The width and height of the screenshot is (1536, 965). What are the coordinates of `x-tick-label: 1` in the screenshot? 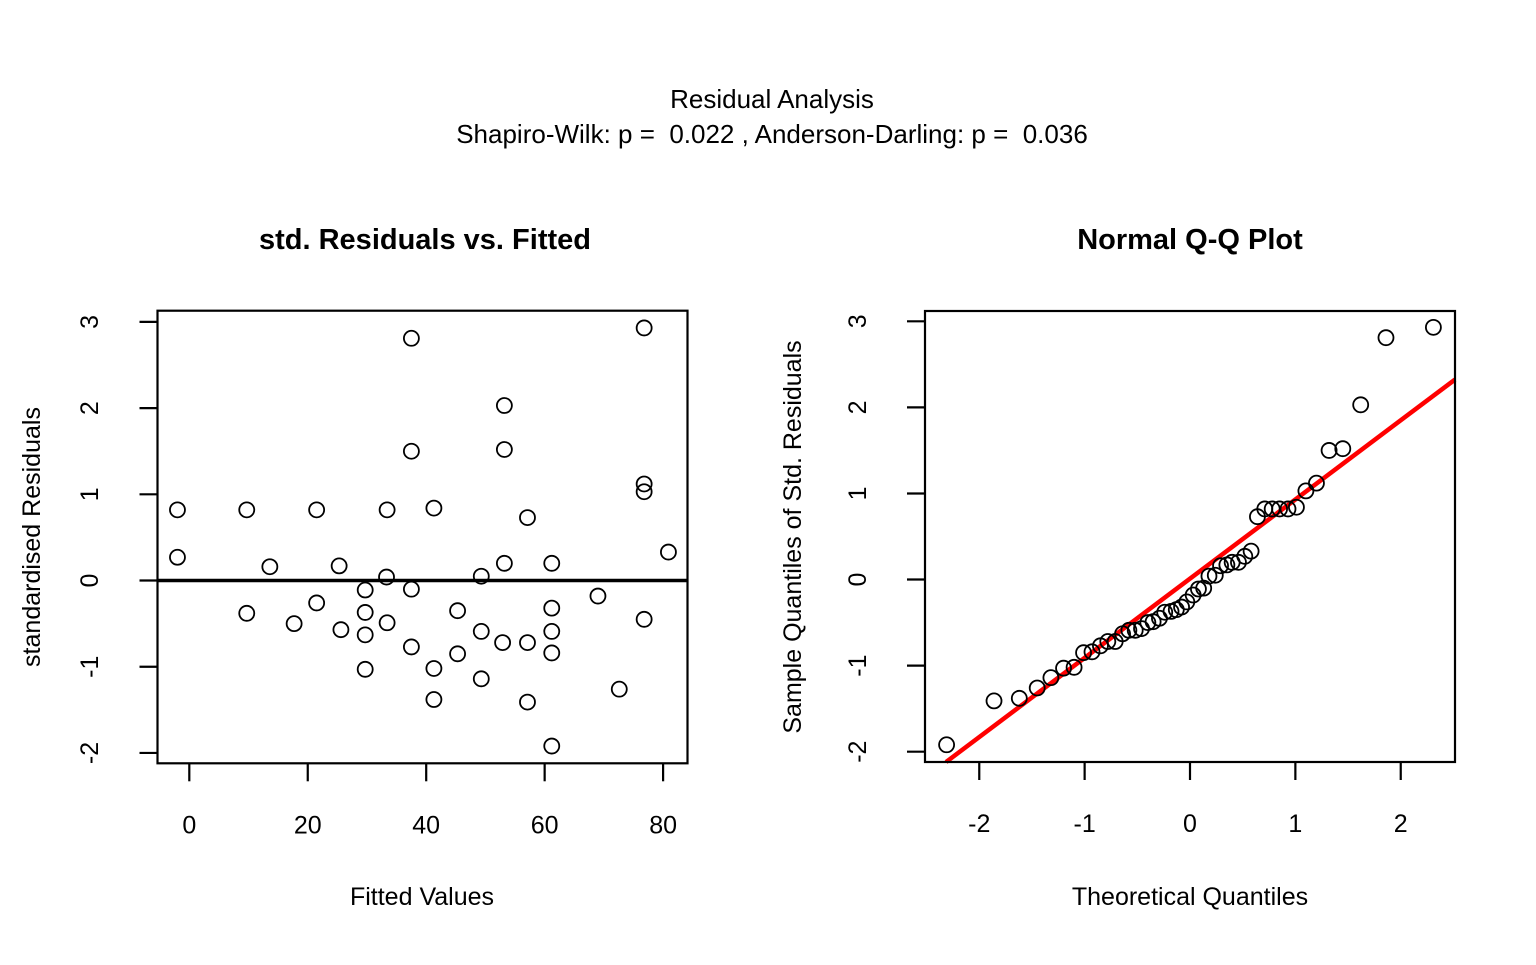 It's located at (1295, 824).